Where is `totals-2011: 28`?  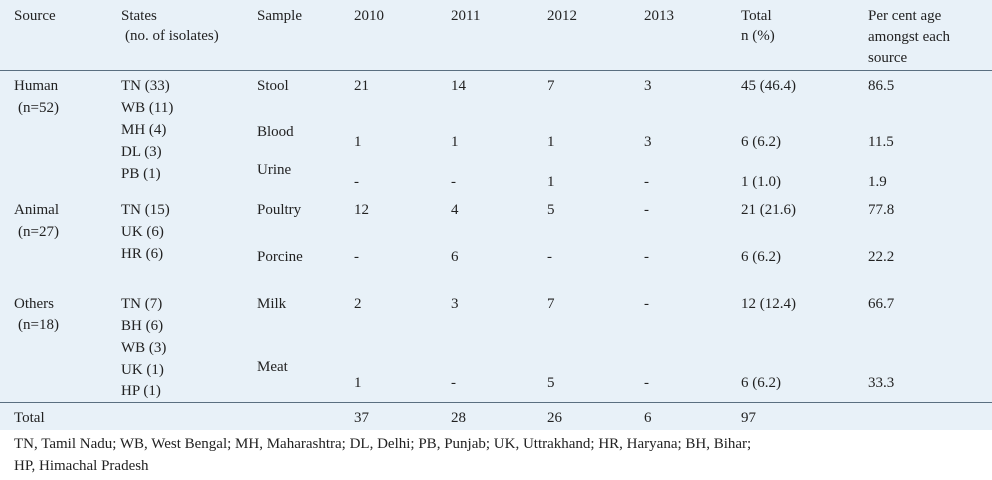
totals-2011: 28 is located at coordinates (458, 418).